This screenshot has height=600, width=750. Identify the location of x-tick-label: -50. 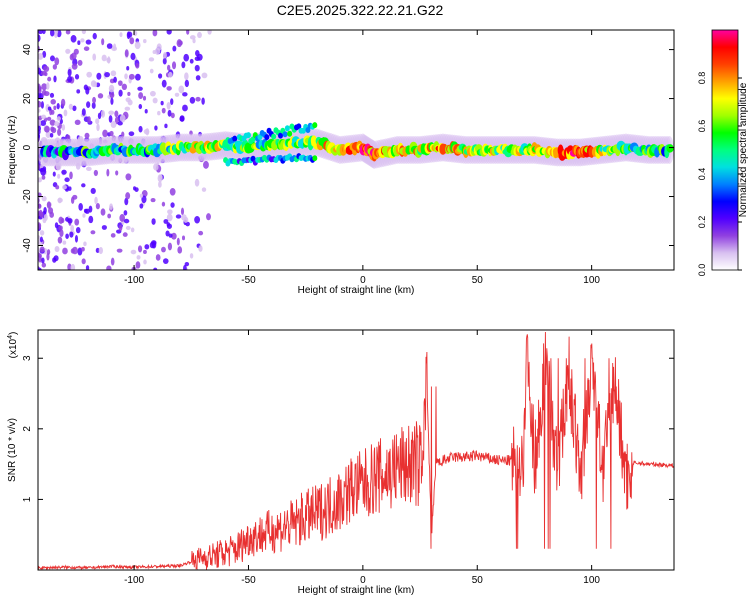
(248, 580).